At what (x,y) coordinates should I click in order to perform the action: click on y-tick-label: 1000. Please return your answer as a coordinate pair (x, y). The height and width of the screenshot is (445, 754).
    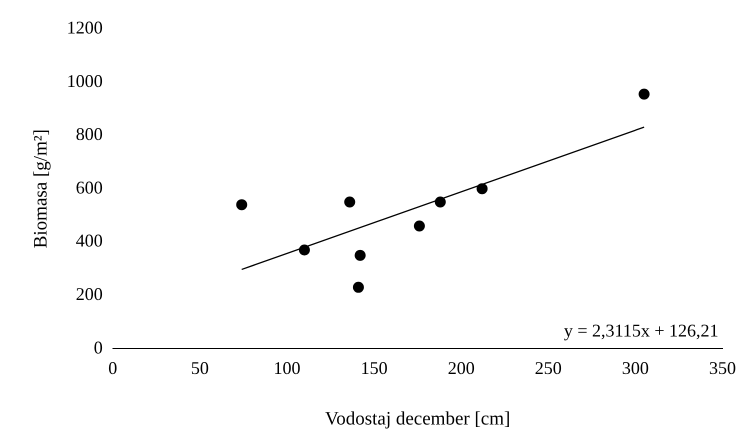
    Looking at the image, I should click on (84, 80).